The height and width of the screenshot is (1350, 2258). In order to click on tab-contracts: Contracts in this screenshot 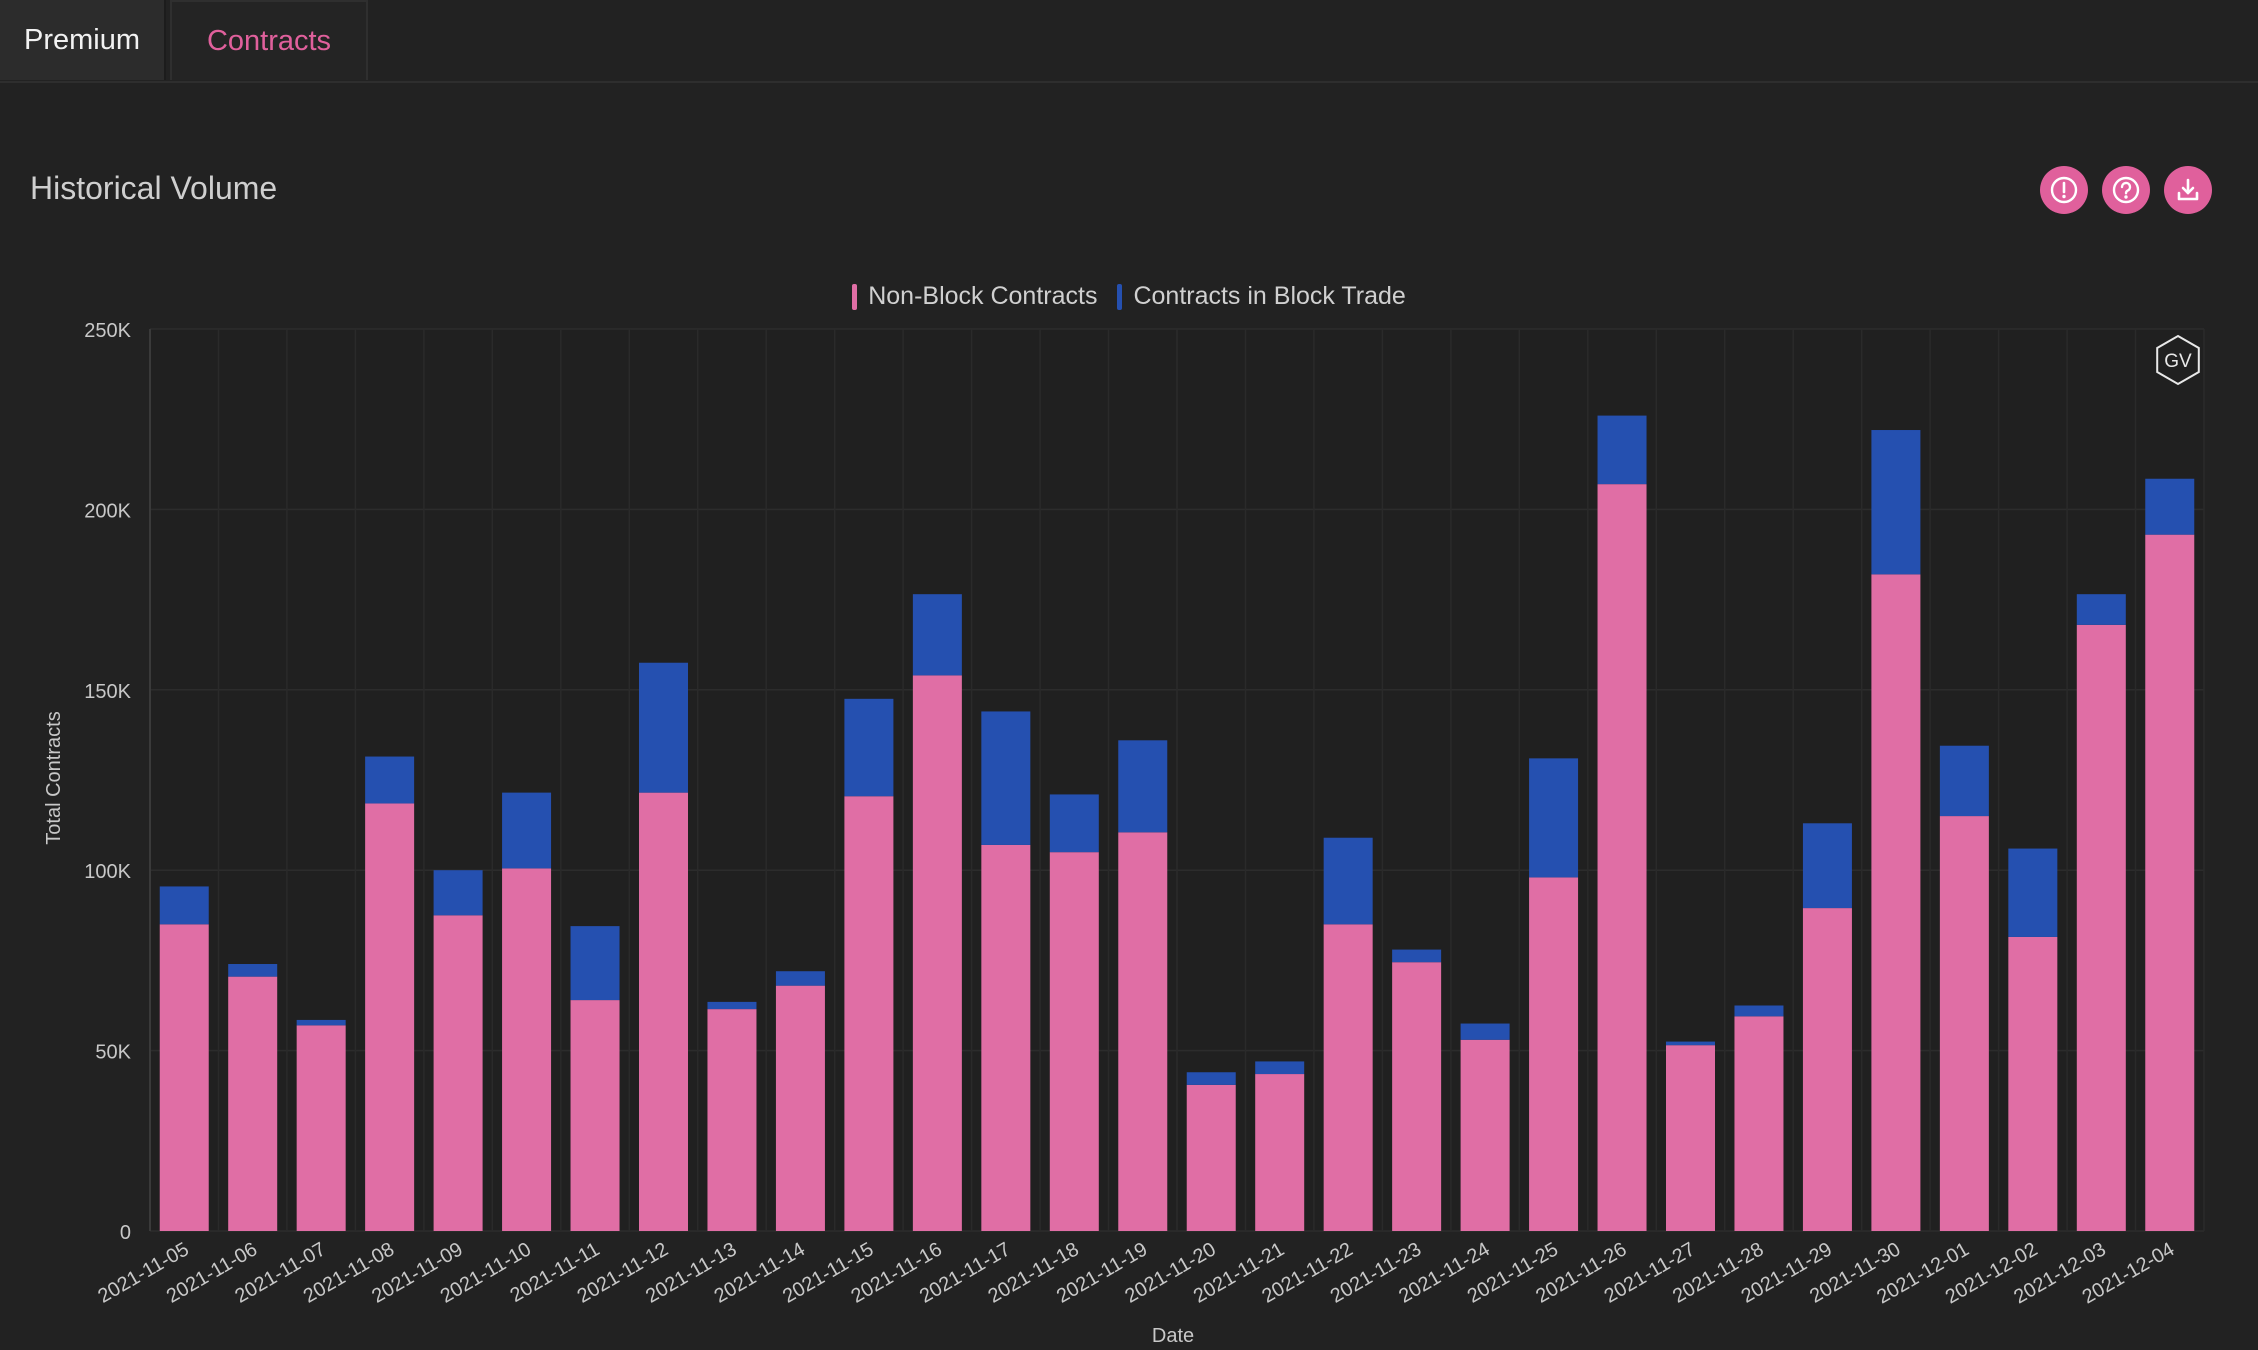, I will do `click(269, 40)`.